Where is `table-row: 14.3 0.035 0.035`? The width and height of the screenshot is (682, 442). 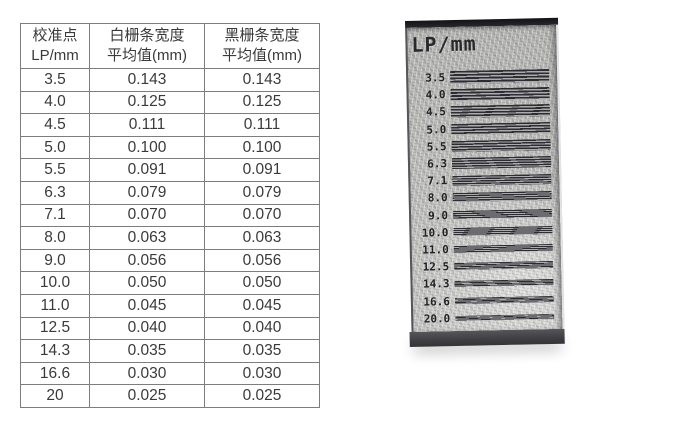 table-row: 14.3 0.035 0.035 is located at coordinates (170, 351).